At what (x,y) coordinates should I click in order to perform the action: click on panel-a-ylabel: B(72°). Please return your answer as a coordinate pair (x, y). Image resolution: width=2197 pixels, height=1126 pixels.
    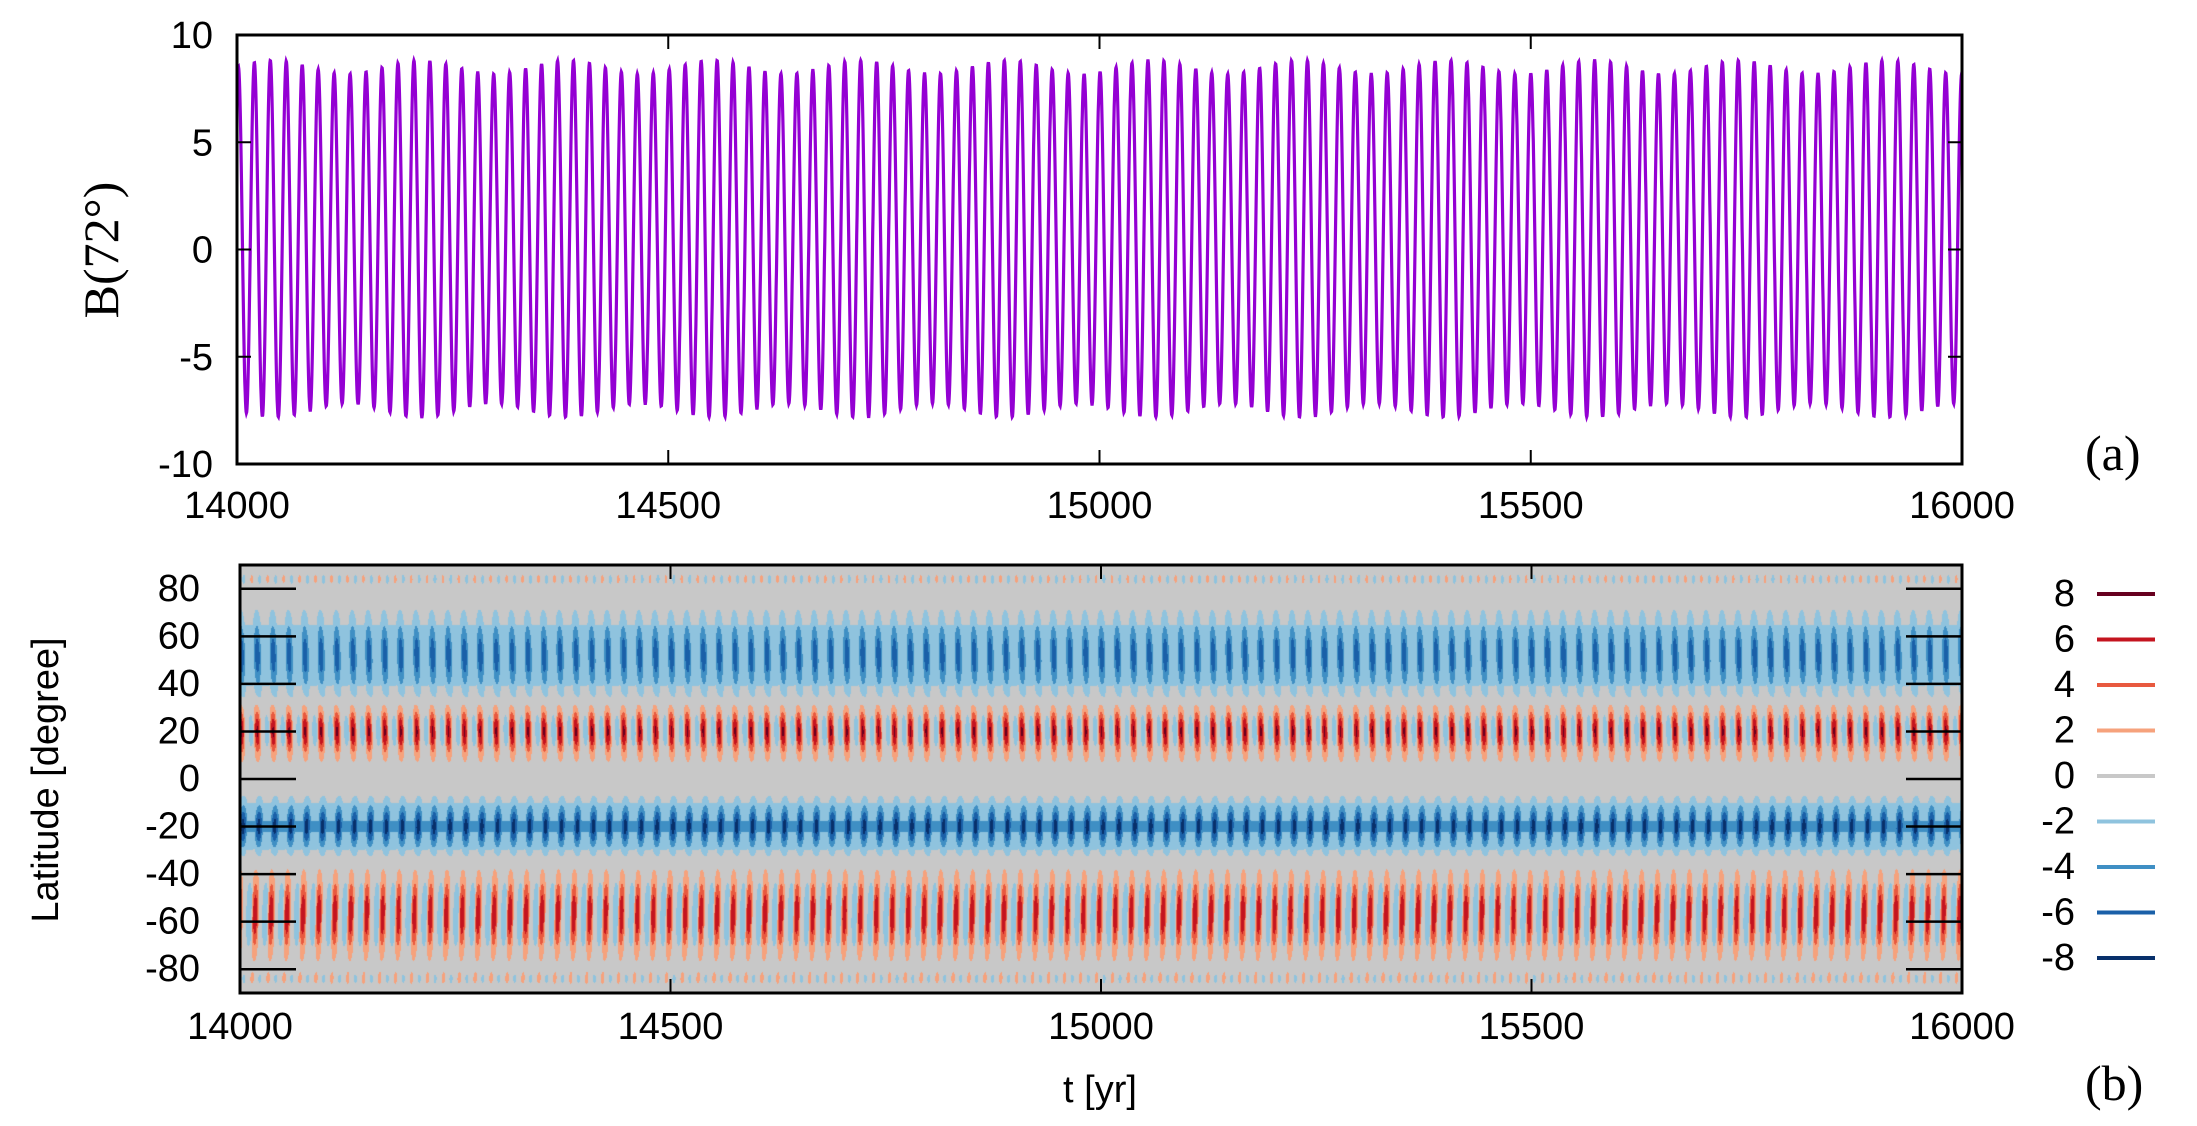
    Looking at the image, I should click on (101, 250).